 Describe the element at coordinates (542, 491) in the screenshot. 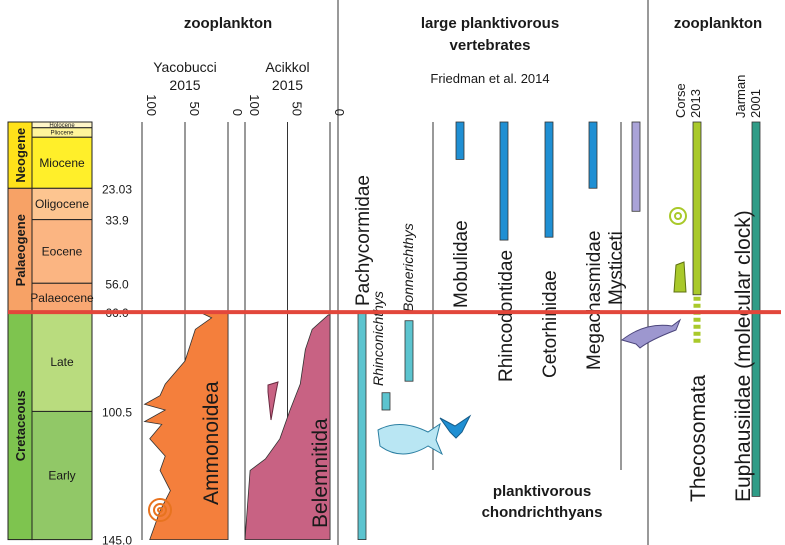

I see `group-label: planktivorous` at that location.